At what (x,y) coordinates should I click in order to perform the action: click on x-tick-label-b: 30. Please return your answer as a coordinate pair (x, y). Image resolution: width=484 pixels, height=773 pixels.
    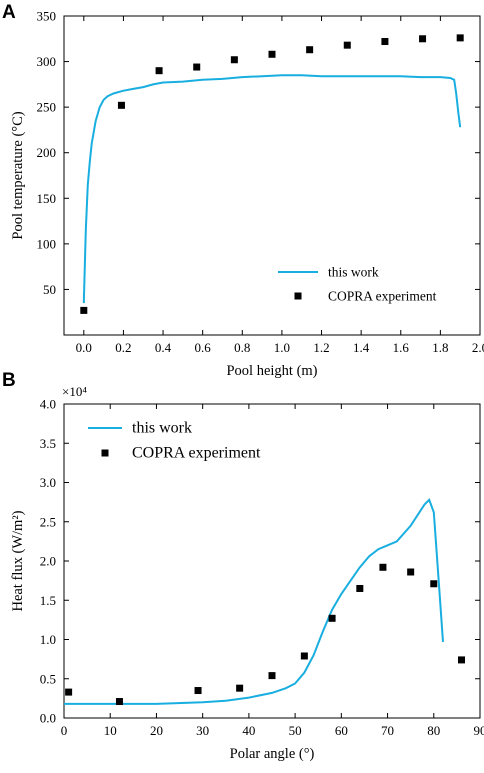
    Looking at the image, I should click on (202, 730).